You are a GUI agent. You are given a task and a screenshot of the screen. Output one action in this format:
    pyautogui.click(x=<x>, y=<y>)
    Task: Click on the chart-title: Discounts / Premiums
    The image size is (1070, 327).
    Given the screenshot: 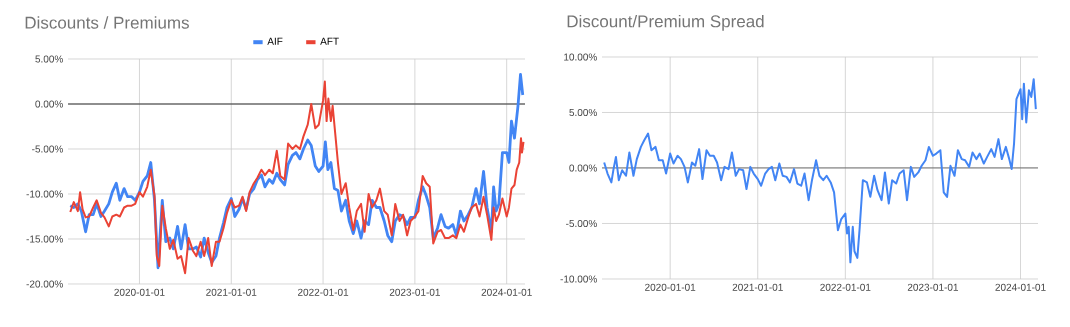 What is the action you would take?
    pyautogui.click(x=107, y=22)
    